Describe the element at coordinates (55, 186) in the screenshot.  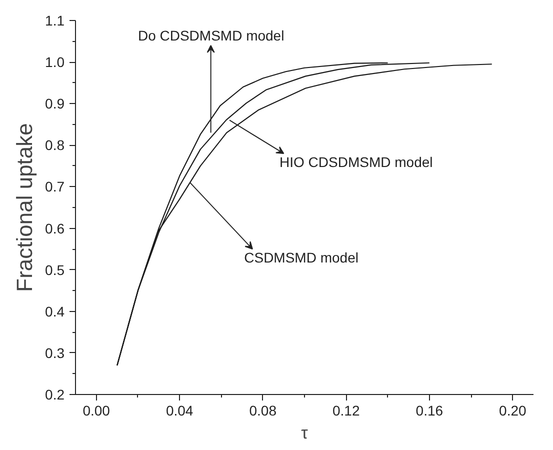
I see `y-tick-label: 0.7` at that location.